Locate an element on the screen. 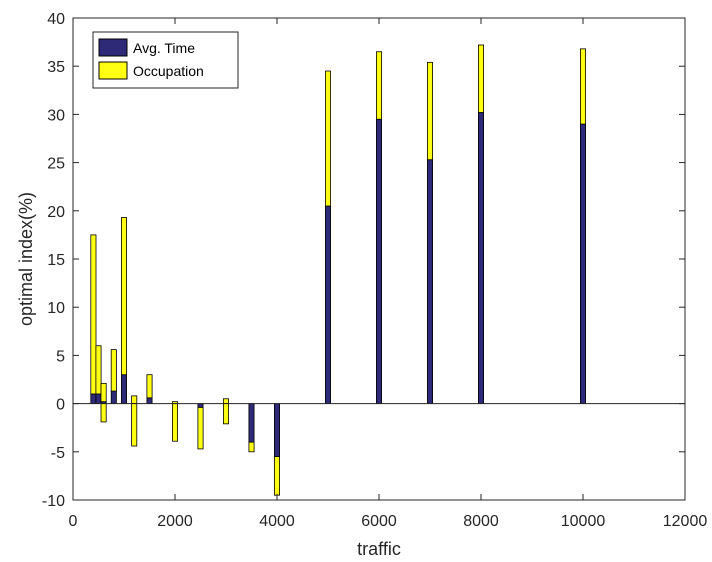 This screenshot has width=712, height=562. legend-label: Occupation is located at coordinates (168, 71).